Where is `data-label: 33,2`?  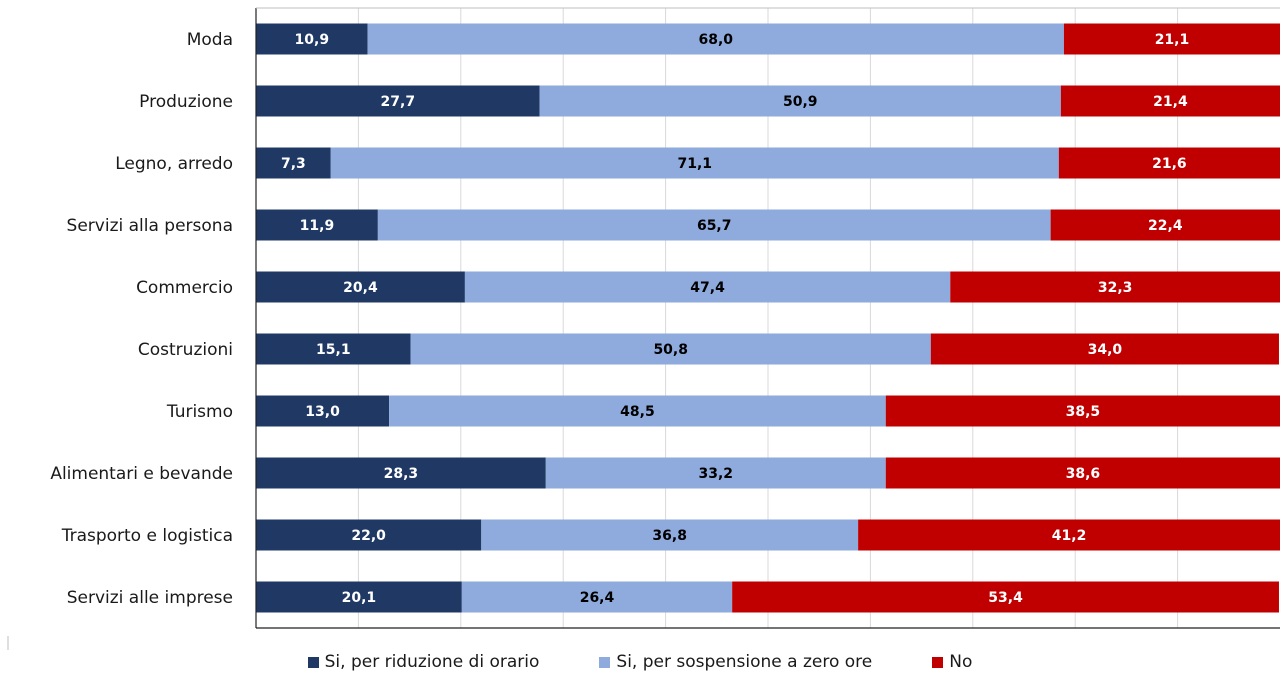
data-label: 33,2 is located at coordinates (716, 474).